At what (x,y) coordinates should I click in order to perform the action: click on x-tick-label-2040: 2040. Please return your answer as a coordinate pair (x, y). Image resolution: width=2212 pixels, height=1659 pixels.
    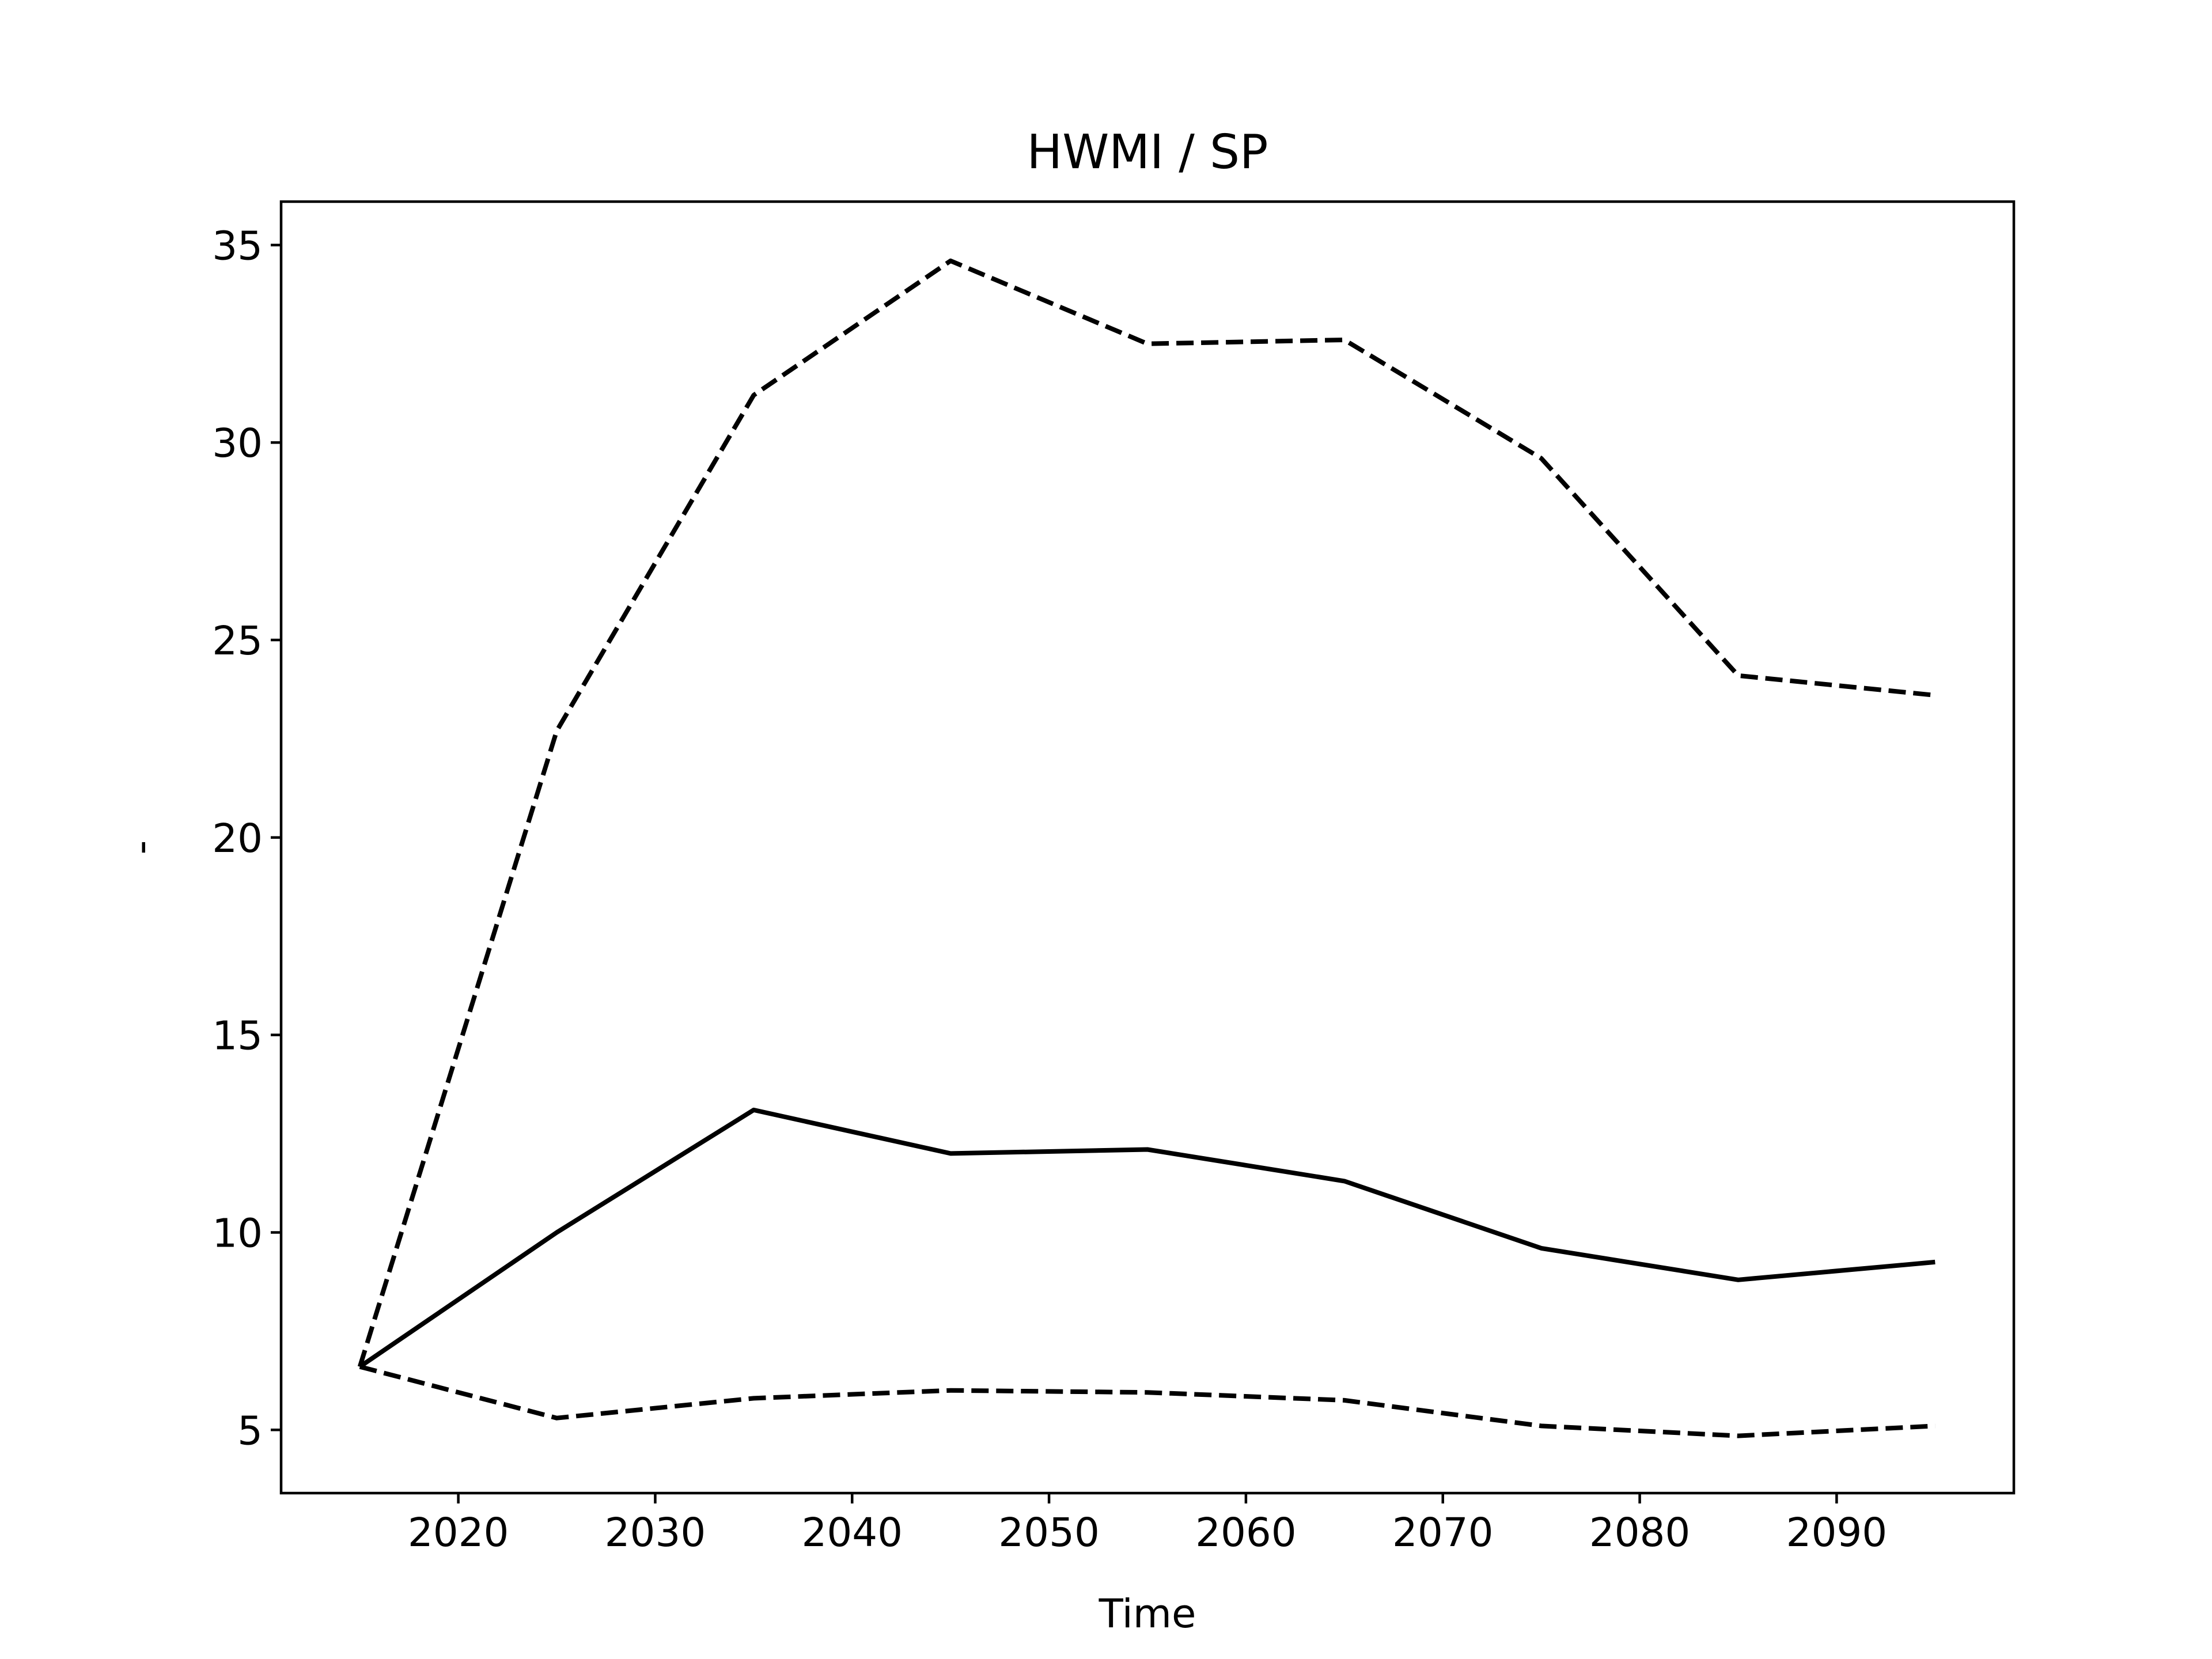
    Looking at the image, I should click on (852, 1533).